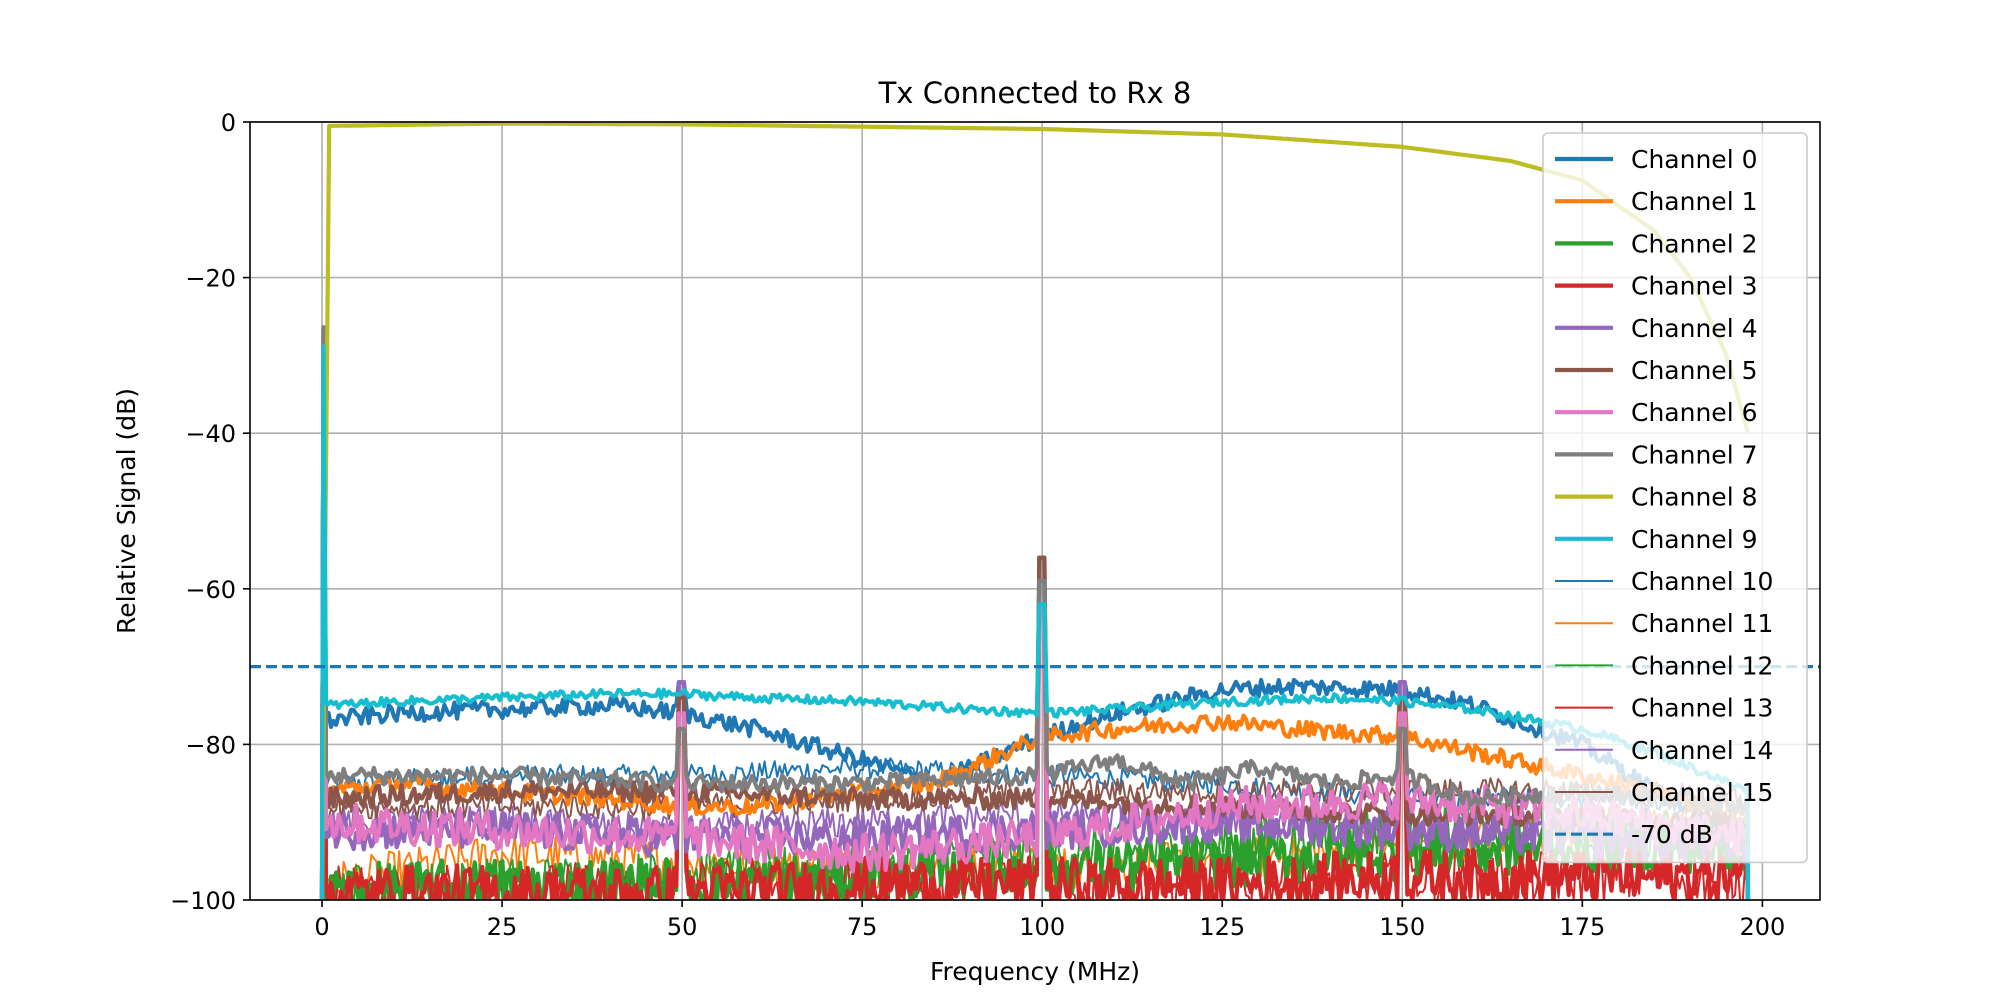  I want to click on x-tick-label: 125, so click(1222, 927).